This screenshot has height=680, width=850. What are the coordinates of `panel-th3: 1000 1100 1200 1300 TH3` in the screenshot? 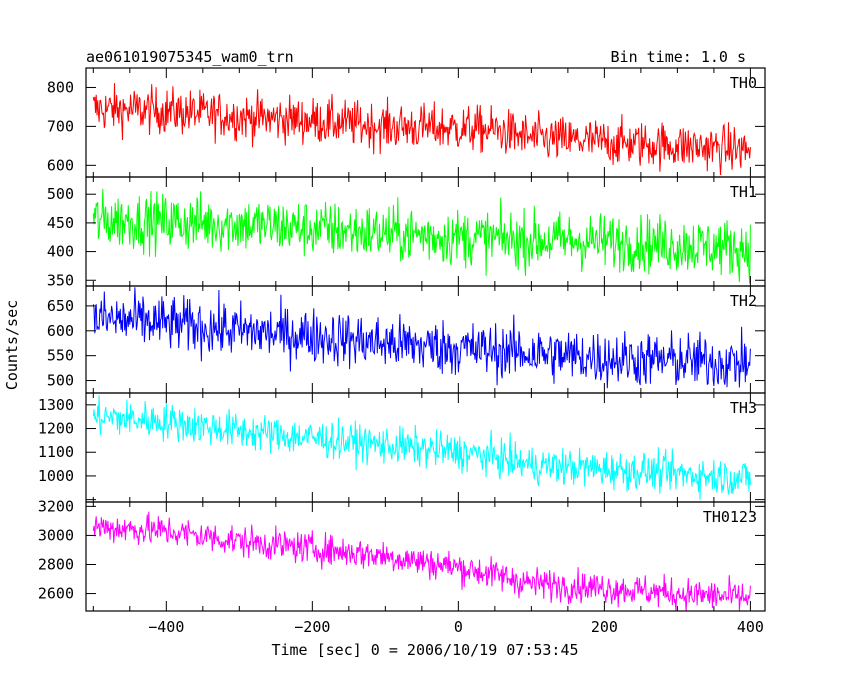 It's located at (402, 447).